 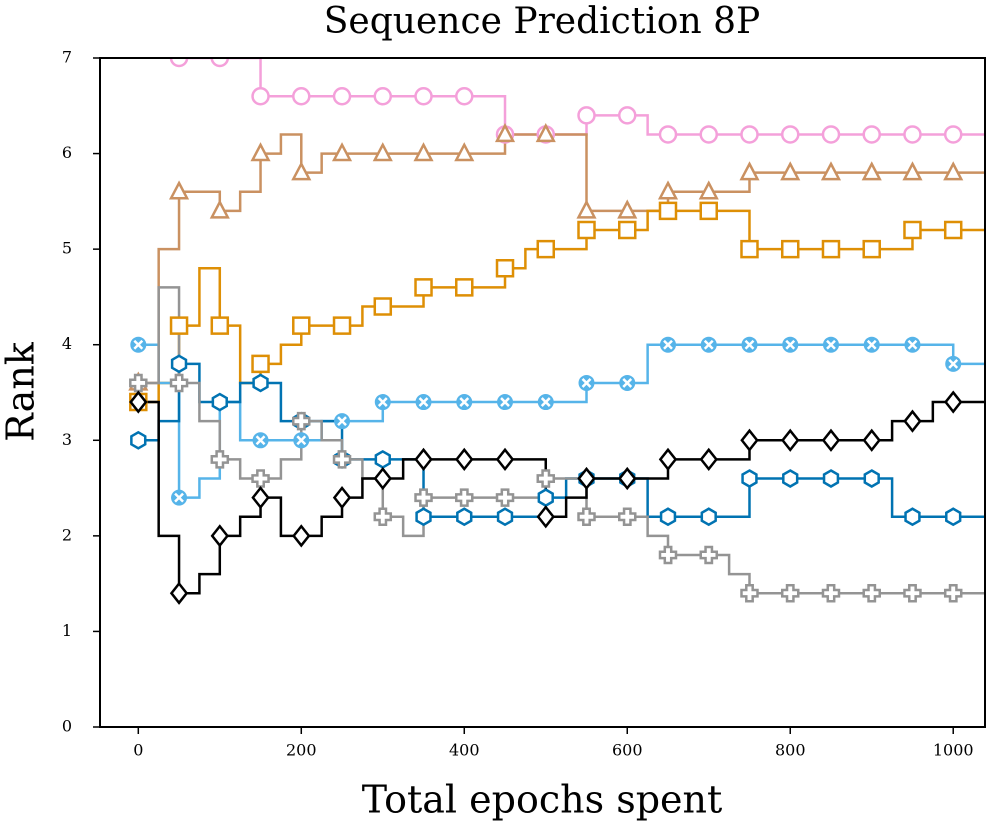 I want to click on x-tick-label: 0, so click(x=138, y=750).